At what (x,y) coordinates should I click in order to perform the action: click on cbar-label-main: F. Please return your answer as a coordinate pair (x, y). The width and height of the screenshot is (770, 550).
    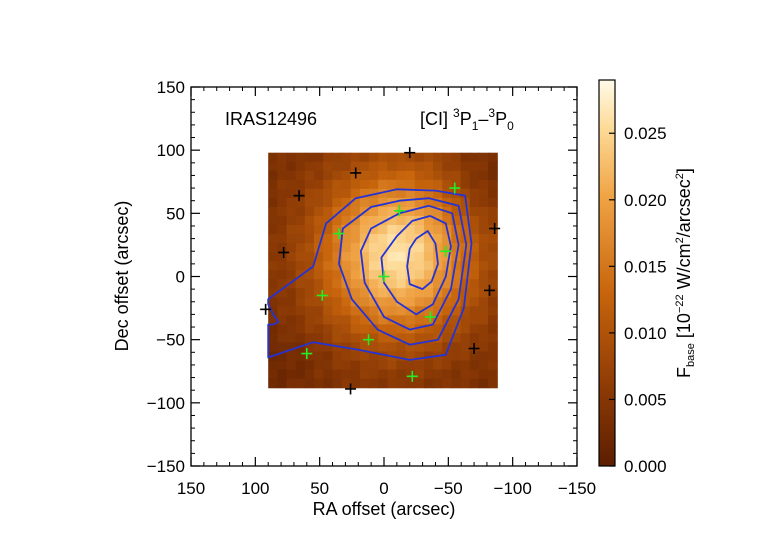
    Looking at the image, I should click on (684, 372).